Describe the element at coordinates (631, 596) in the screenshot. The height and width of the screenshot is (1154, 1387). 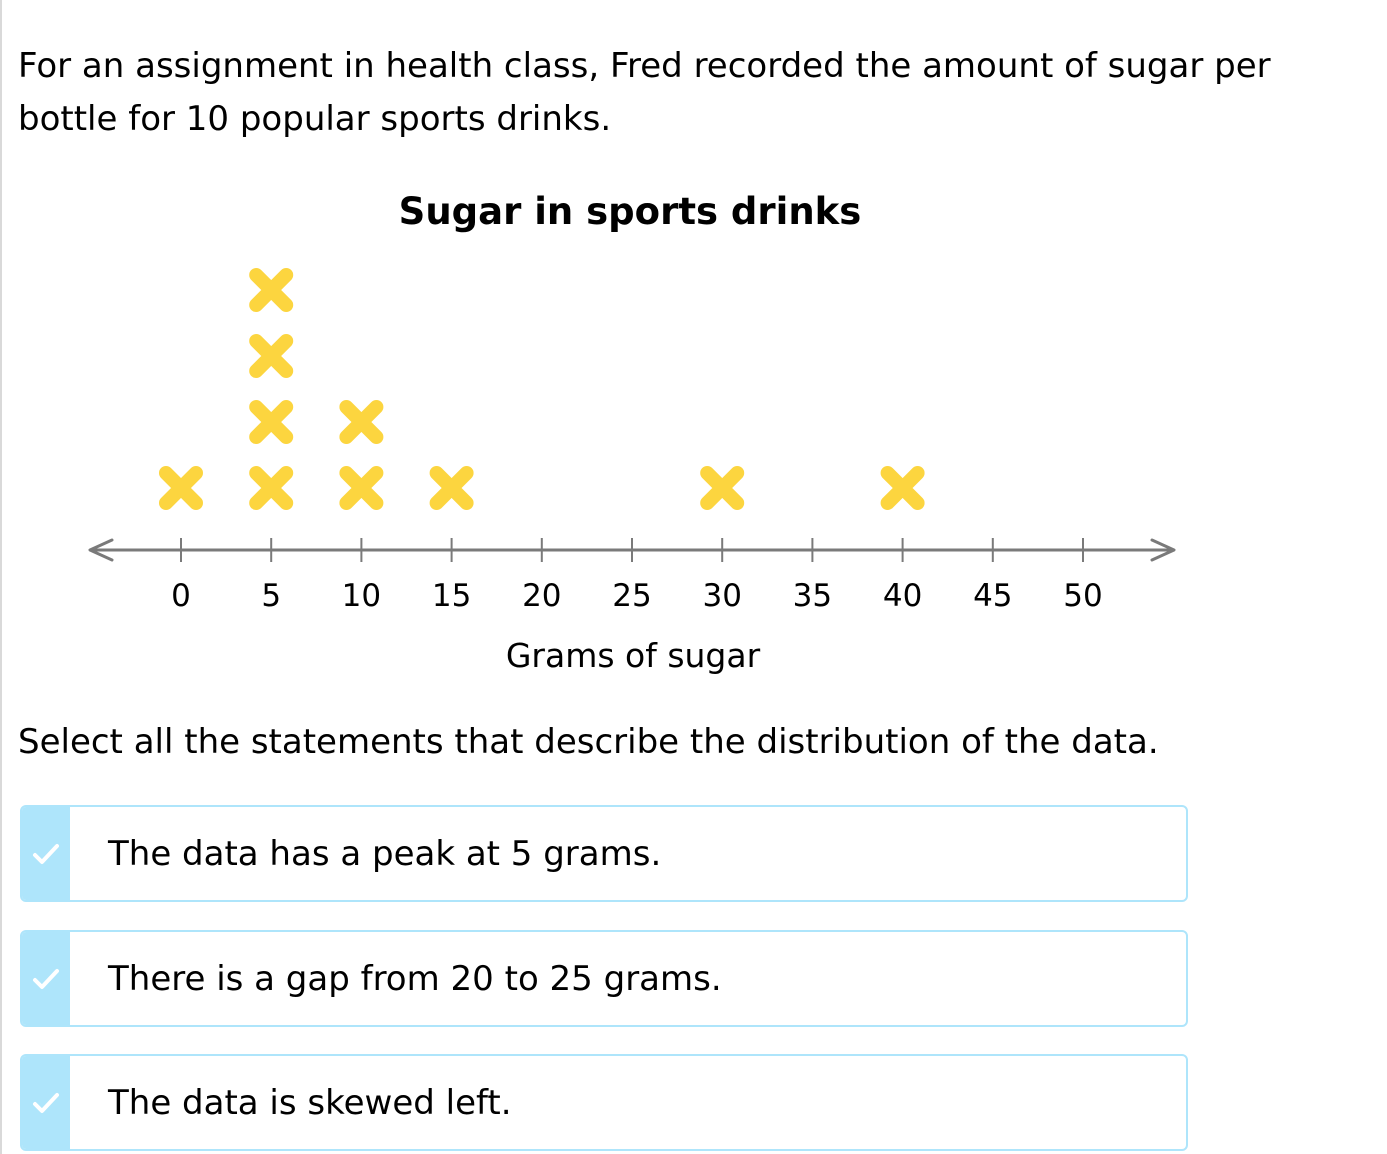
I see `tick-label: 25` at that location.